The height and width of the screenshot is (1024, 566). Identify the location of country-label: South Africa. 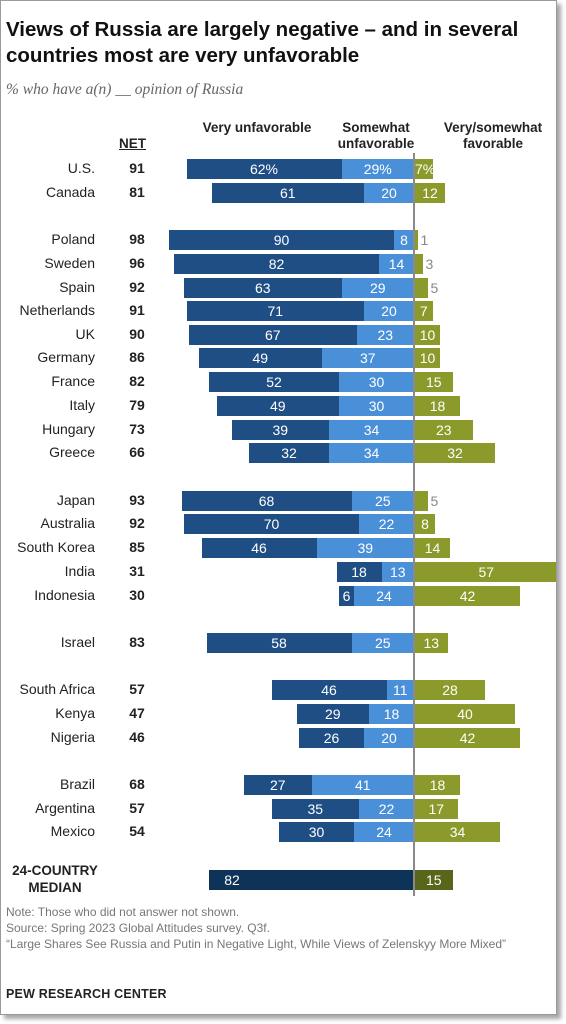
(57, 689).